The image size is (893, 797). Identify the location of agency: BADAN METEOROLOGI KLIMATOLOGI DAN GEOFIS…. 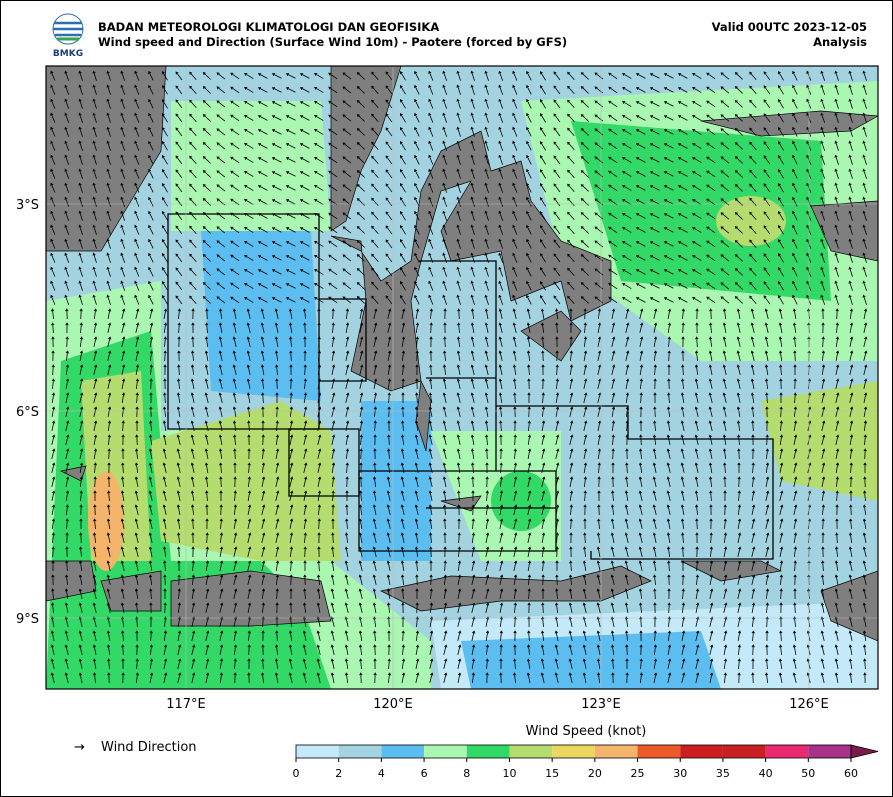
(268, 27).